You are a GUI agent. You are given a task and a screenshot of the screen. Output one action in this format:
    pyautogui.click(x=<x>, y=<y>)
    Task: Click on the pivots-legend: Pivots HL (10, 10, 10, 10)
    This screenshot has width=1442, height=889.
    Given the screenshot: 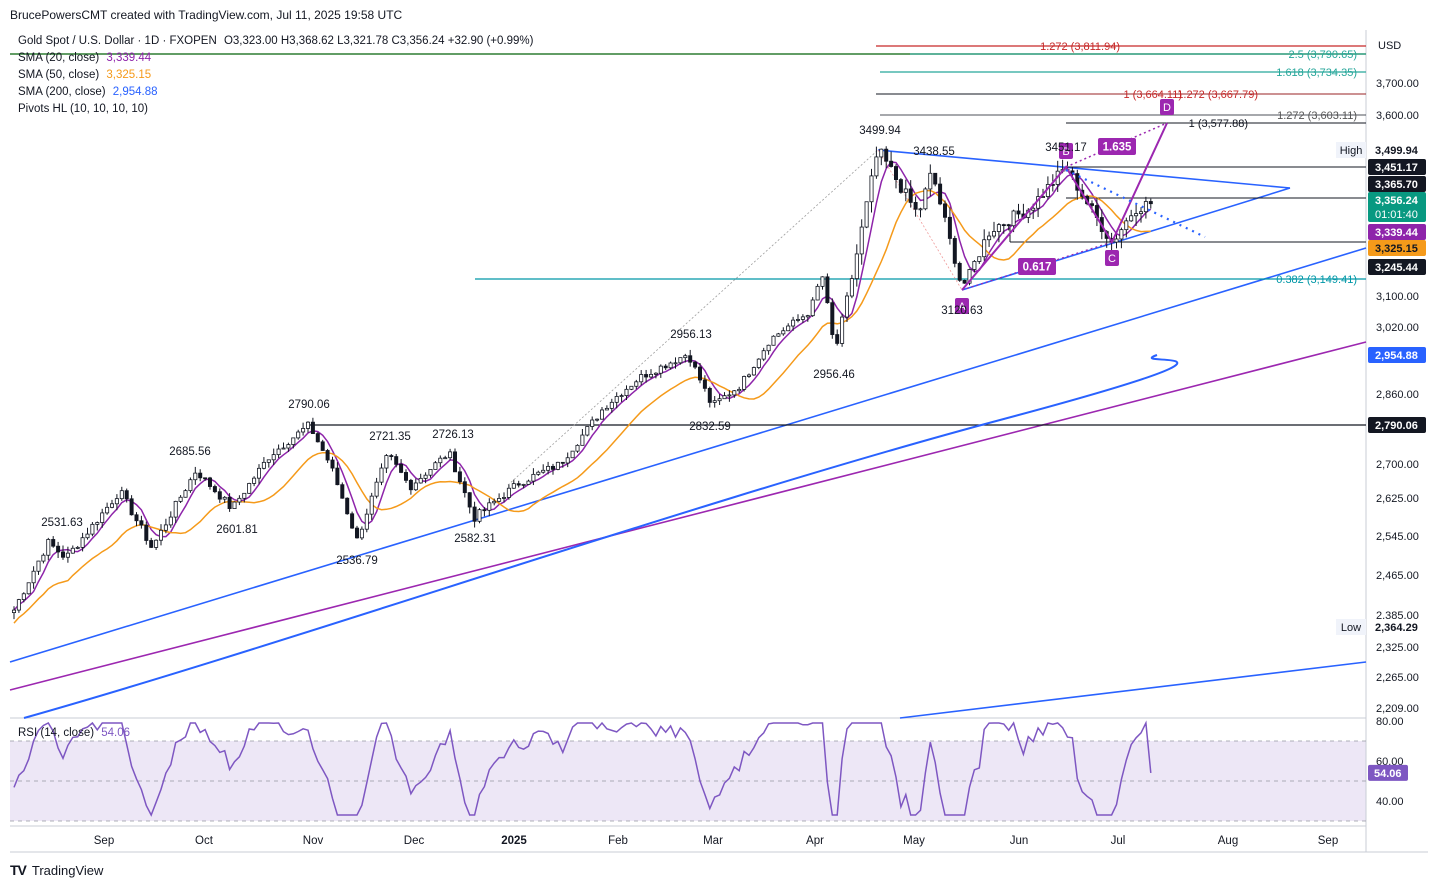 What is the action you would take?
    pyautogui.click(x=83, y=109)
    